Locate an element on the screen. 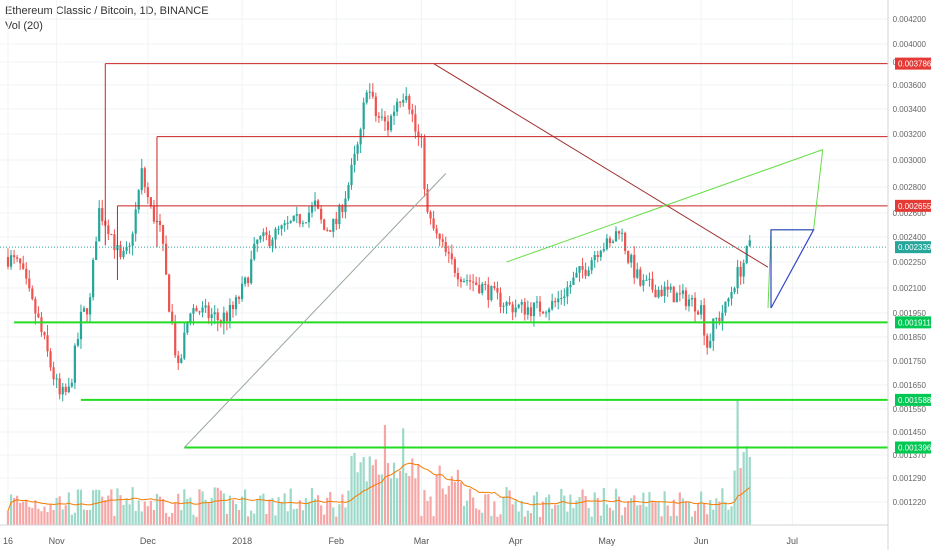 This screenshot has height=550, width=932. volume-indicator-label: Vol (20) is located at coordinates (24, 26).